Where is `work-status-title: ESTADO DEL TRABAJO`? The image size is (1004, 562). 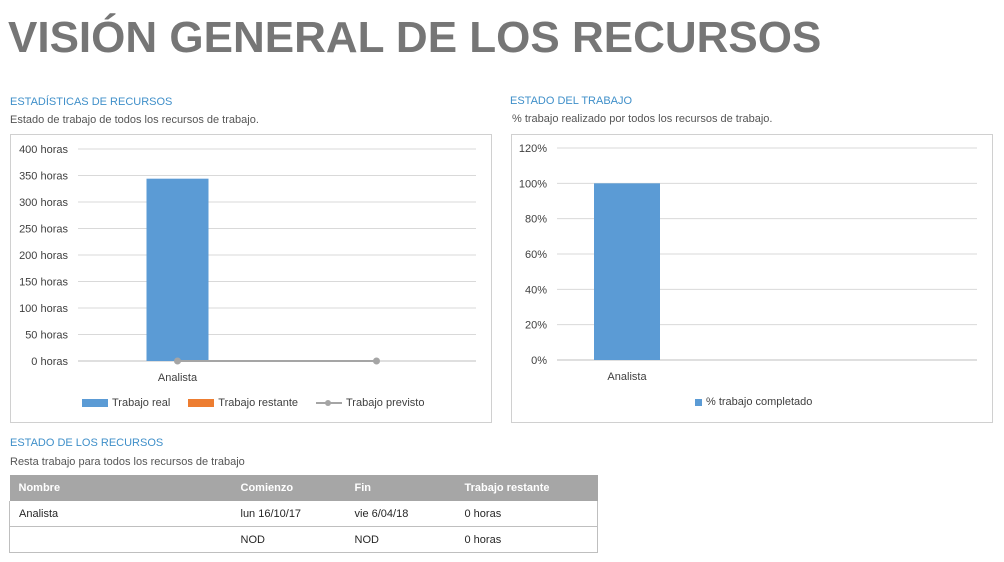
work-status-title: ESTADO DEL TRABAJO is located at coordinates (571, 101).